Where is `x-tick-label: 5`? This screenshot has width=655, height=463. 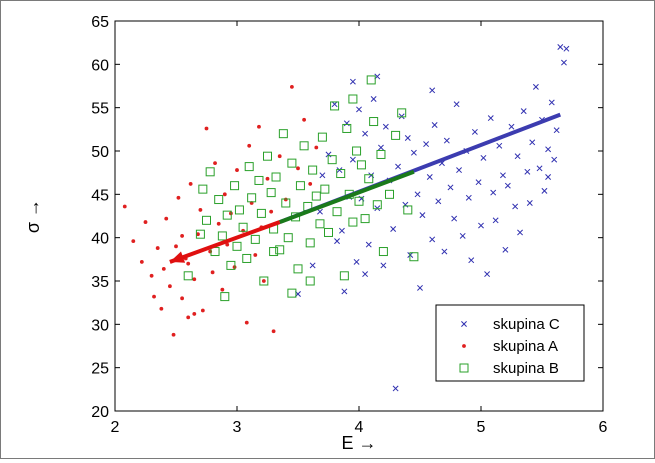
x-tick-label: 5 is located at coordinates (481, 427).